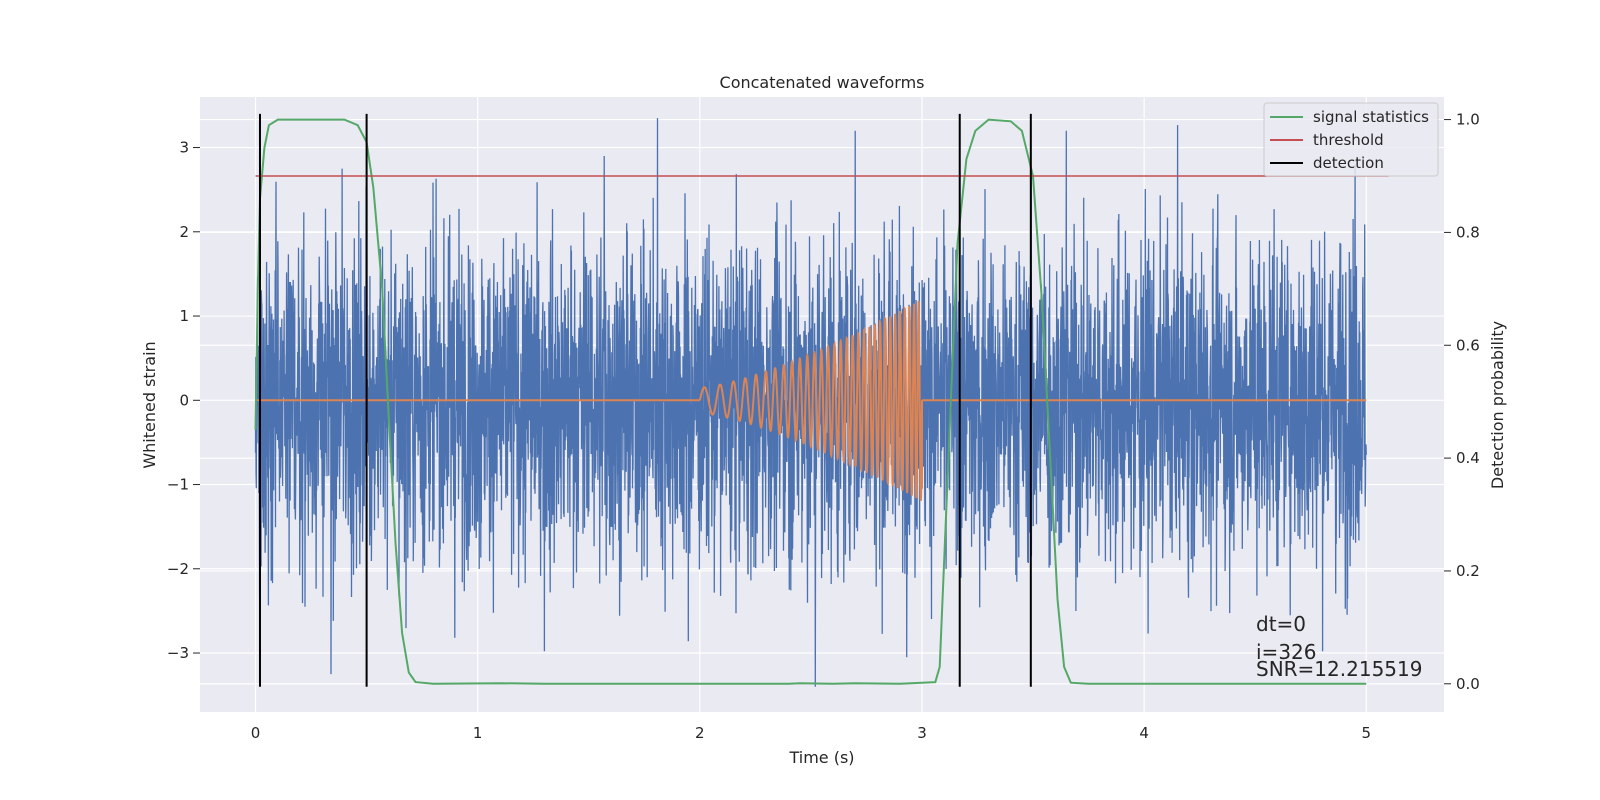 The height and width of the screenshot is (800, 1600). Describe the element at coordinates (821, 757) in the screenshot. I see `x-axis-label: Time (s)` at that location.